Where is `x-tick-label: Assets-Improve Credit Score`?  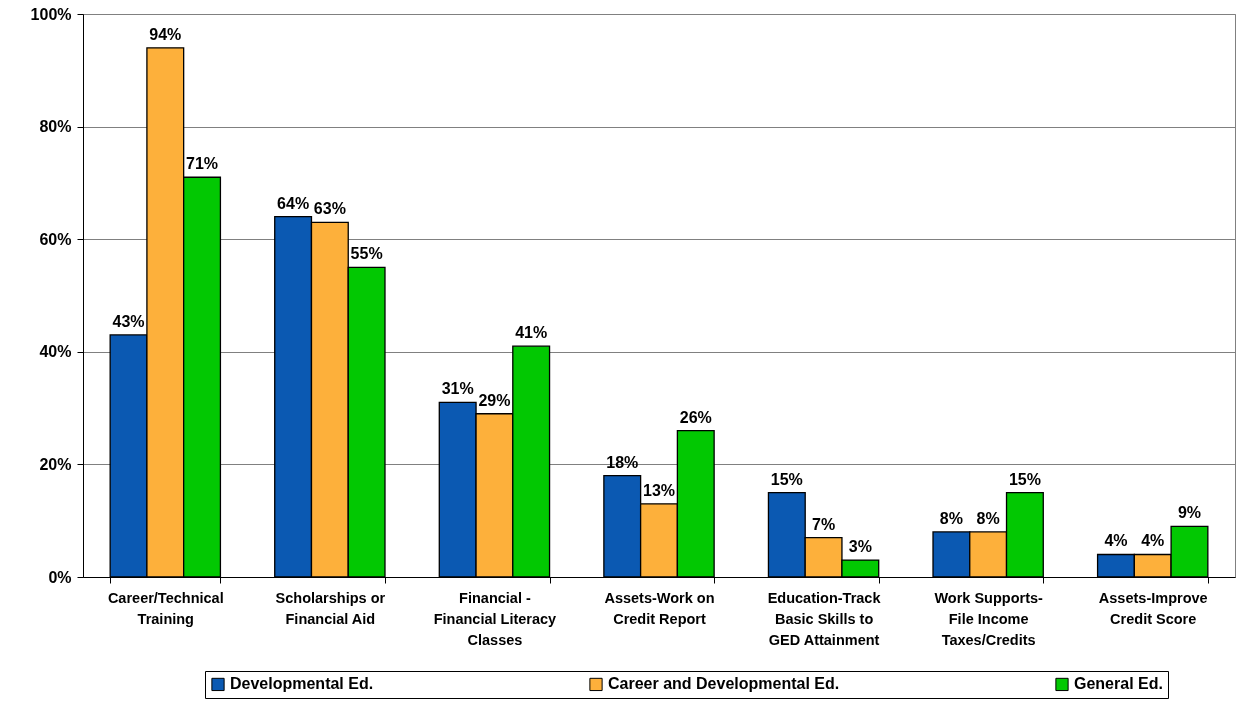 x-tick-label: Assets-Improve Credit Score is located at coordinates (1153, 608).